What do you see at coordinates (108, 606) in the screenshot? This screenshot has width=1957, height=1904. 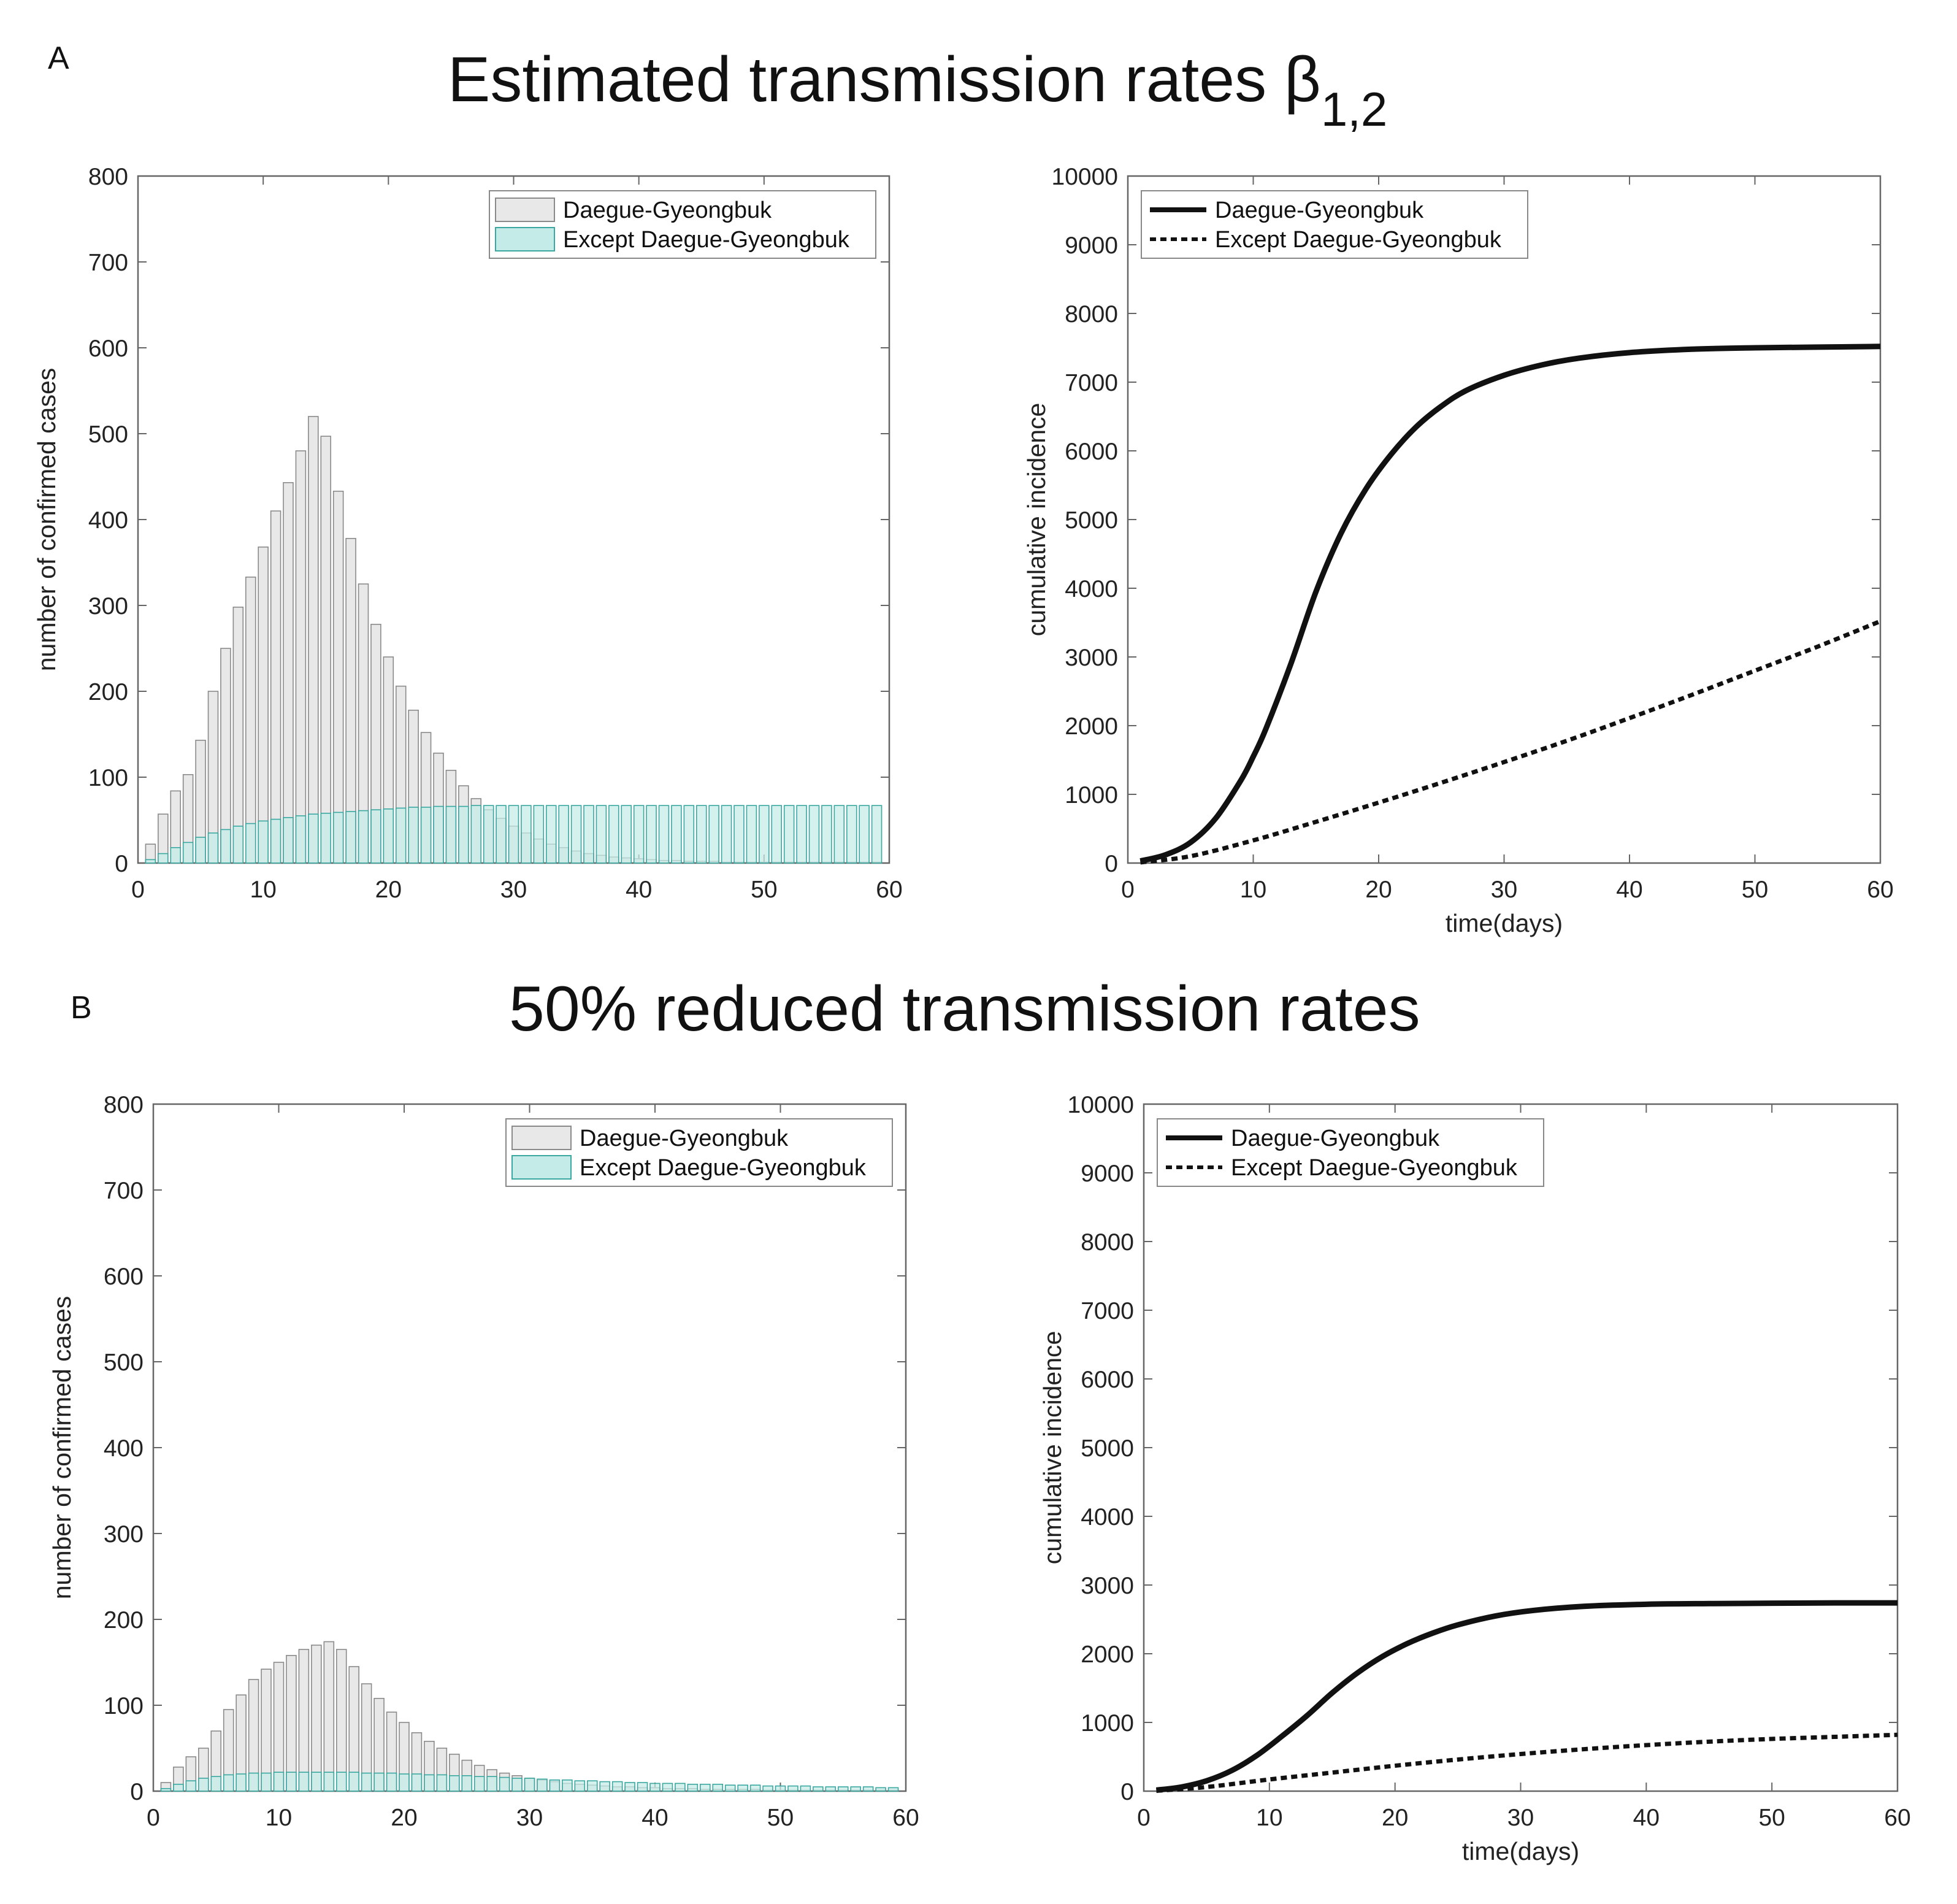 I see `y-tick-label: 300` at bounding box center [108, 606].